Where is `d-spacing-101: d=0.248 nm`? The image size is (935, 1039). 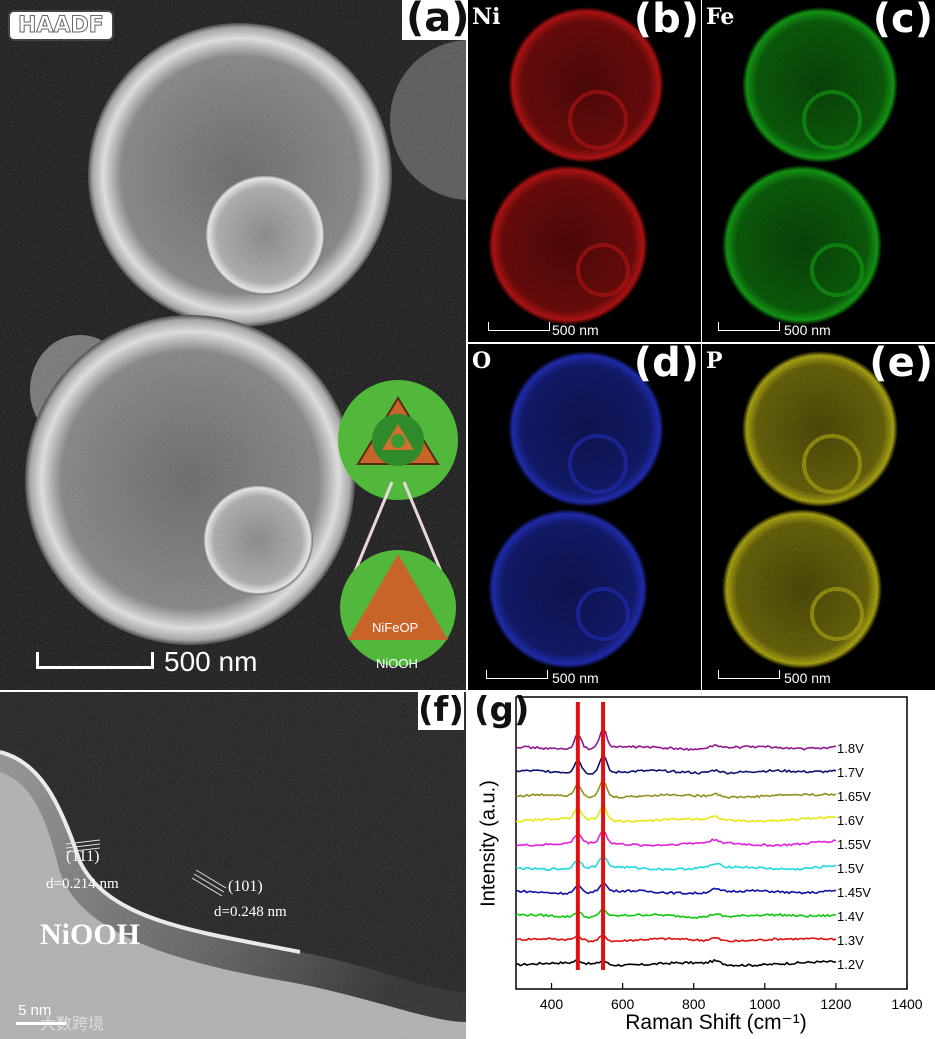 d-spacing-101: d=0.248 nm is located at coordinates (250, 912).